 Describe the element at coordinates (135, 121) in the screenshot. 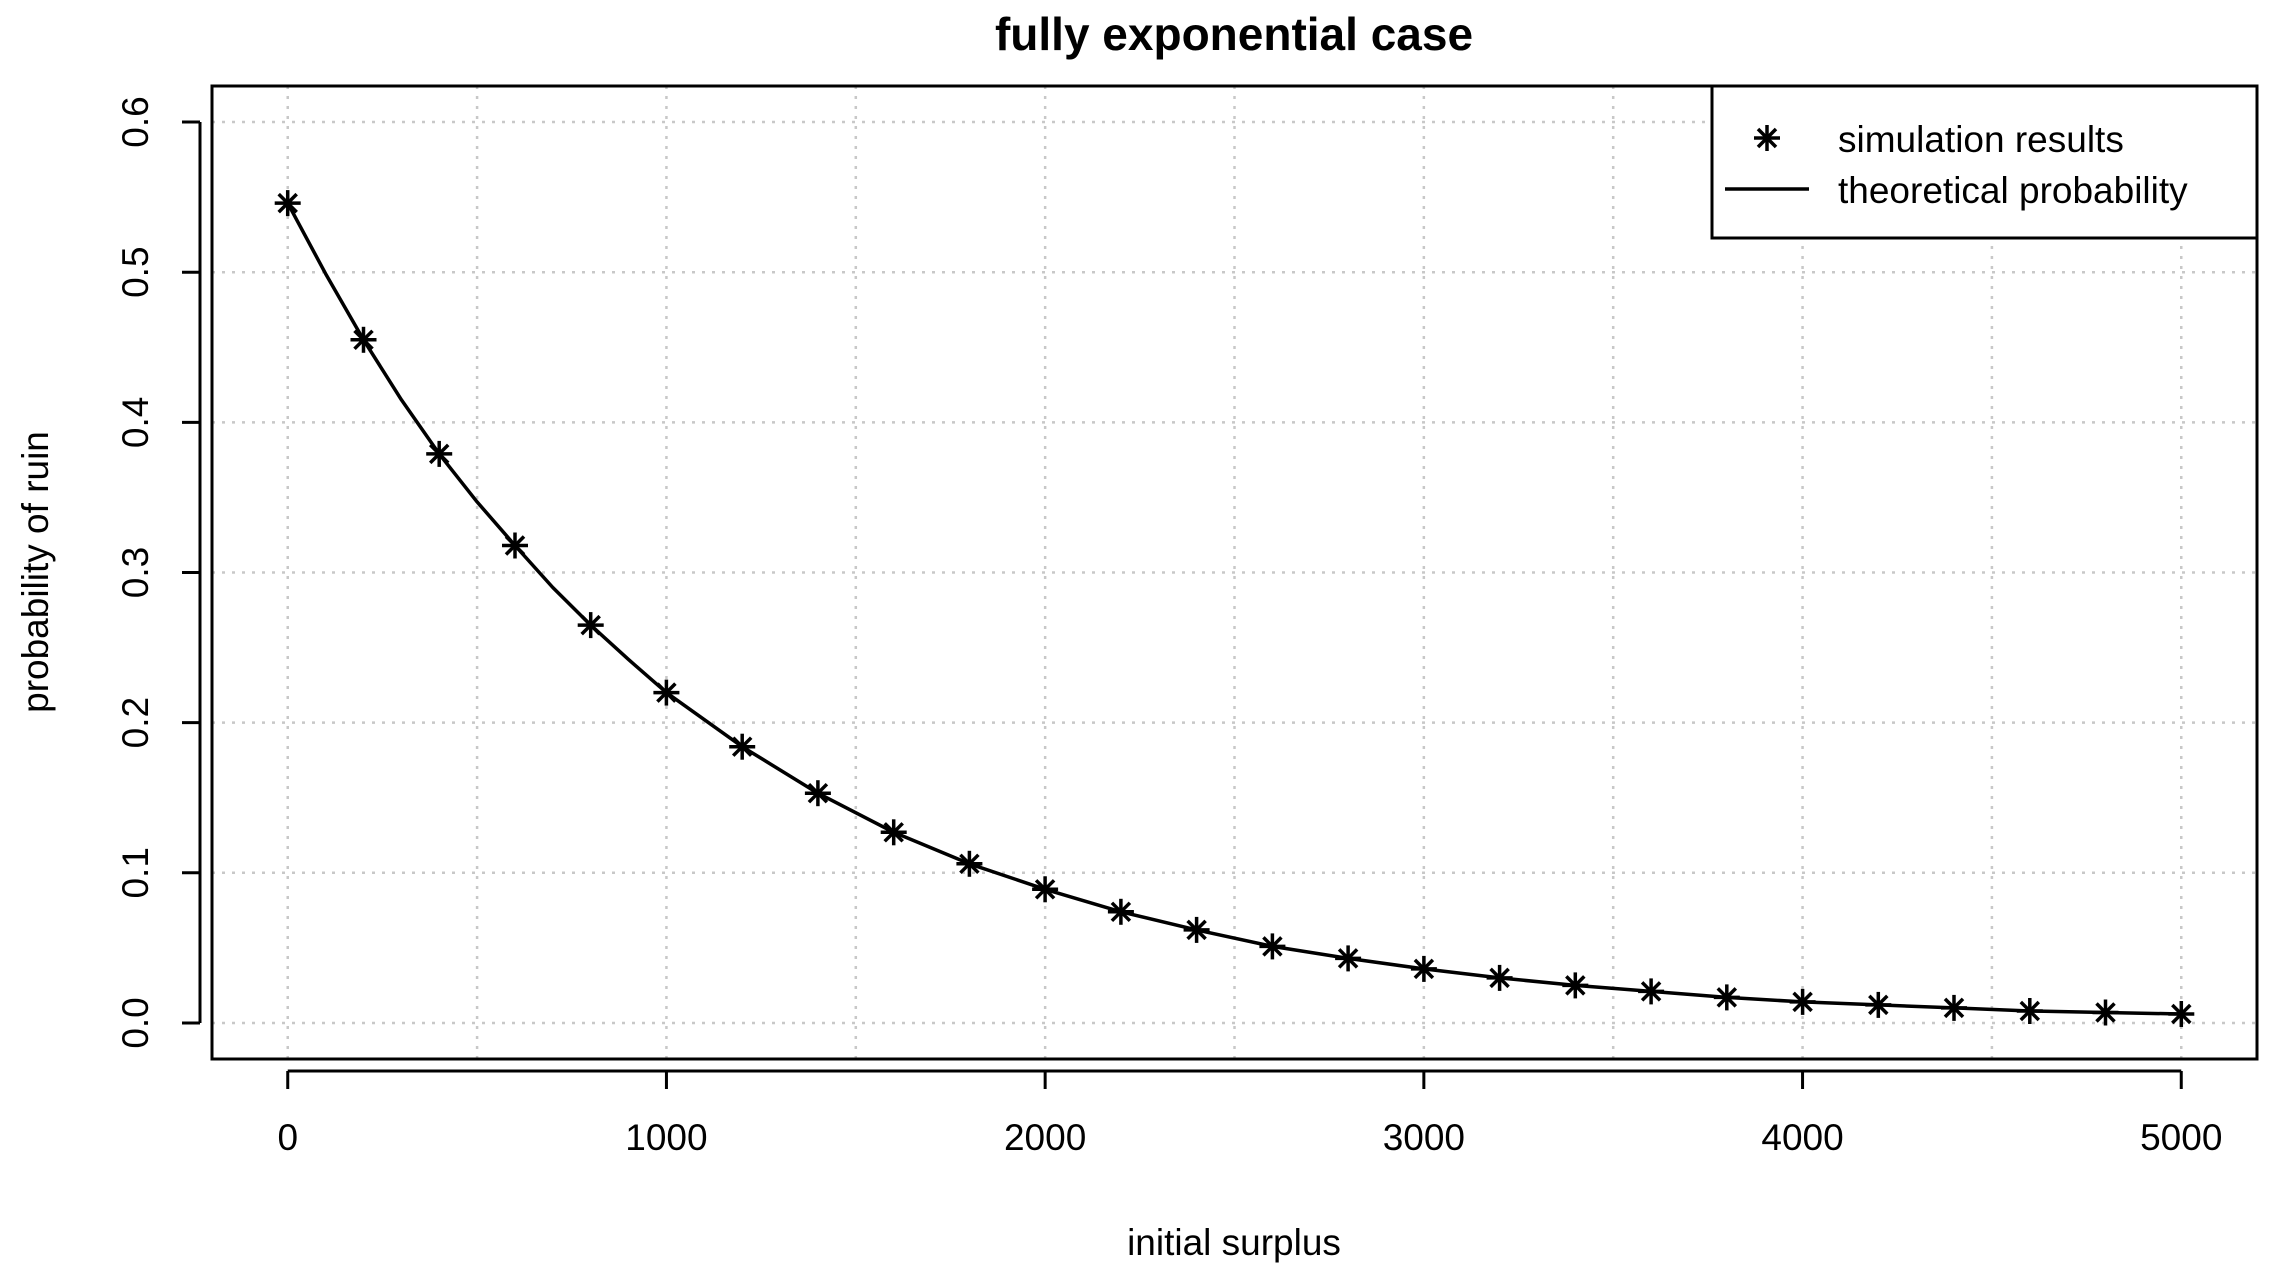

I see `y-tick-label: 0.6` at that location.